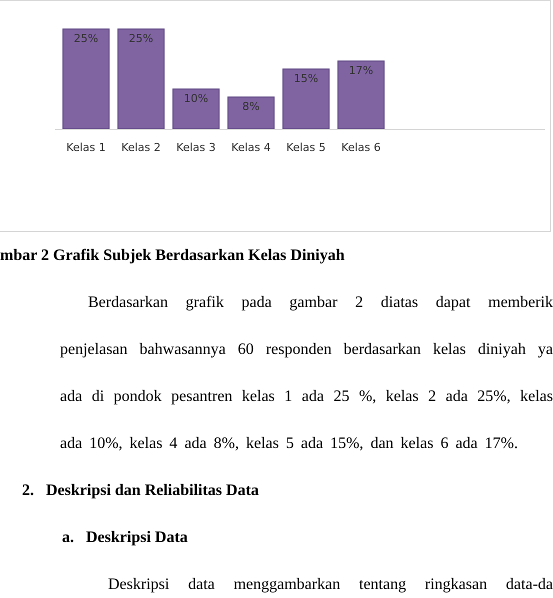 Image resolution: width=553 pixels, height=598 pixels. I want to click on text: 2. Deskripsi dan Reliabilitas Data, so click(140, 491).